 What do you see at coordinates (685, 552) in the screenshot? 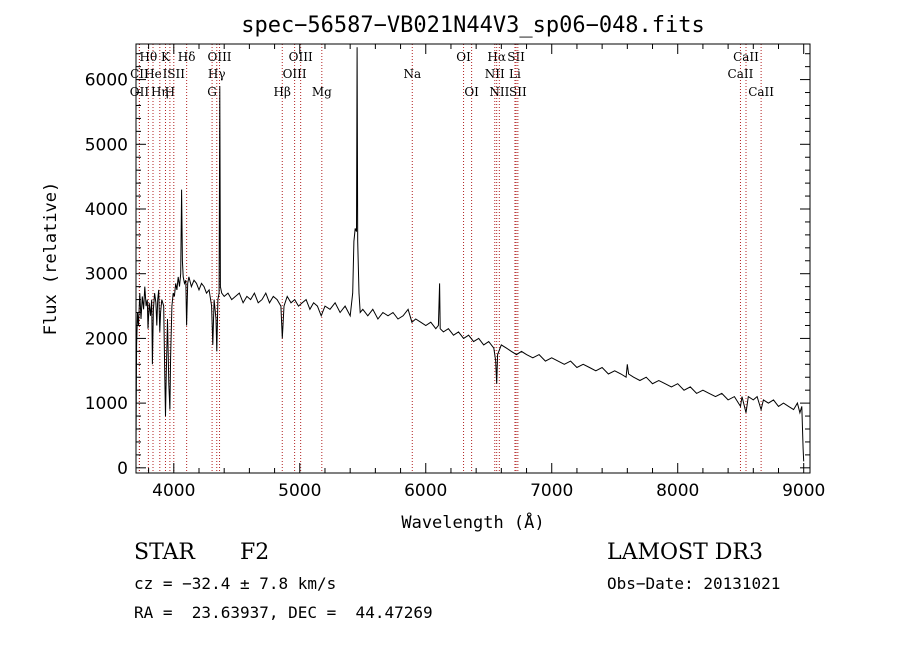
I see `survey-release: LAMOST DR3` at bounding box center [685, 552].